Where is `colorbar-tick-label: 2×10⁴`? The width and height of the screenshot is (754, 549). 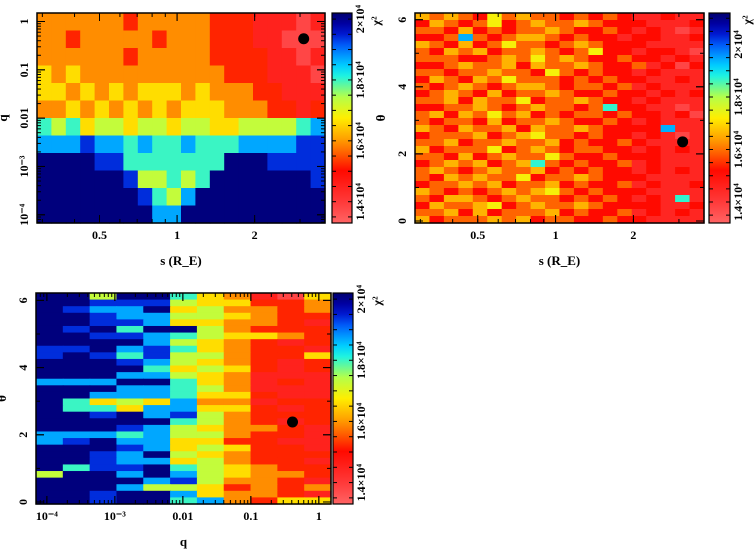 colorbar-tick-label: 2×10⁴ is located at coordinates (361, 298).